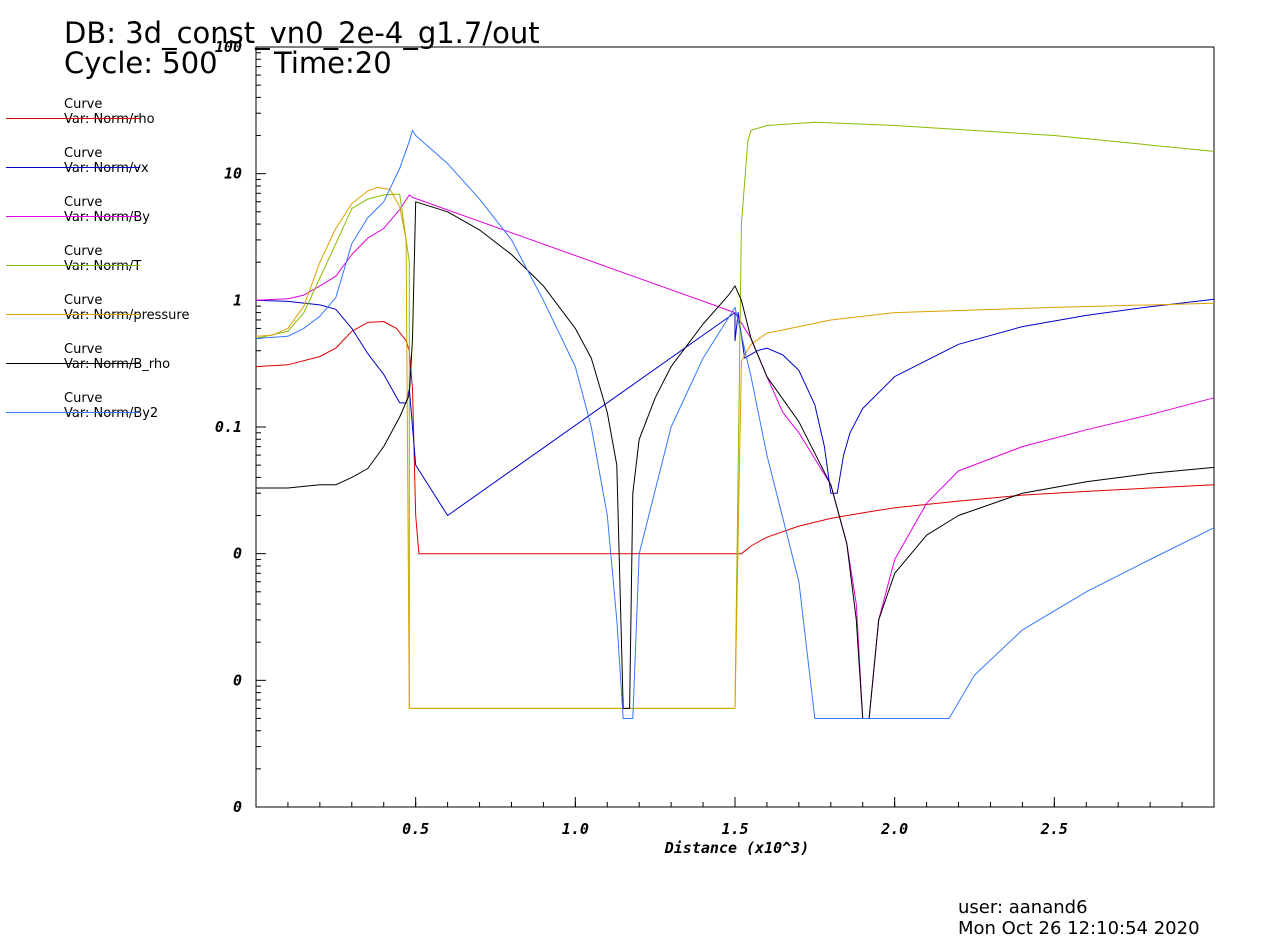 Image resolution: width=1280 pixels, height=951 pixels. Describe the element at coordinates (228, 427) in the screenshot. I see `y-tick-label: 0.1` at that location.